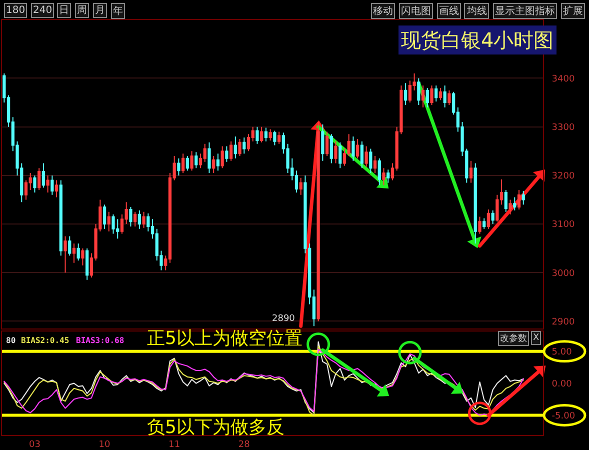 The height and width of the screenshot is (450, 589). Describe the element at coordinates (224, 338) in the screenshot. I see `ref-line-label: 正5以上为做空位置` at that location.